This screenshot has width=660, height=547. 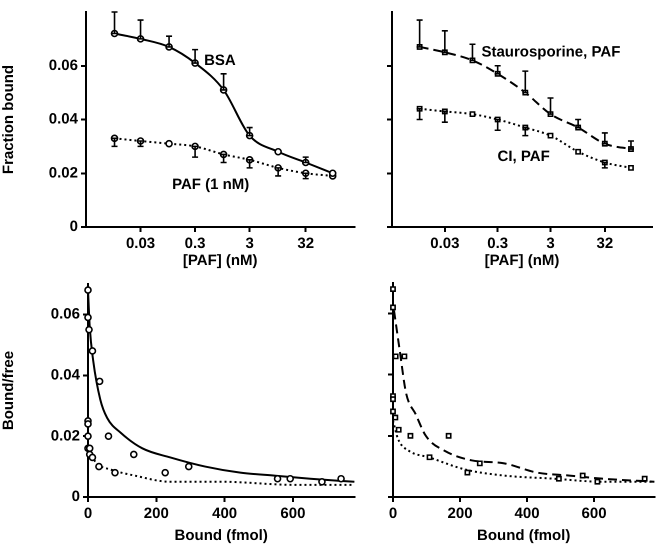 What do you see at coordinates (550, 52) in the screenshot?
I see `series-label: Staurosporine, PAF` at bounding box center [550, 52].